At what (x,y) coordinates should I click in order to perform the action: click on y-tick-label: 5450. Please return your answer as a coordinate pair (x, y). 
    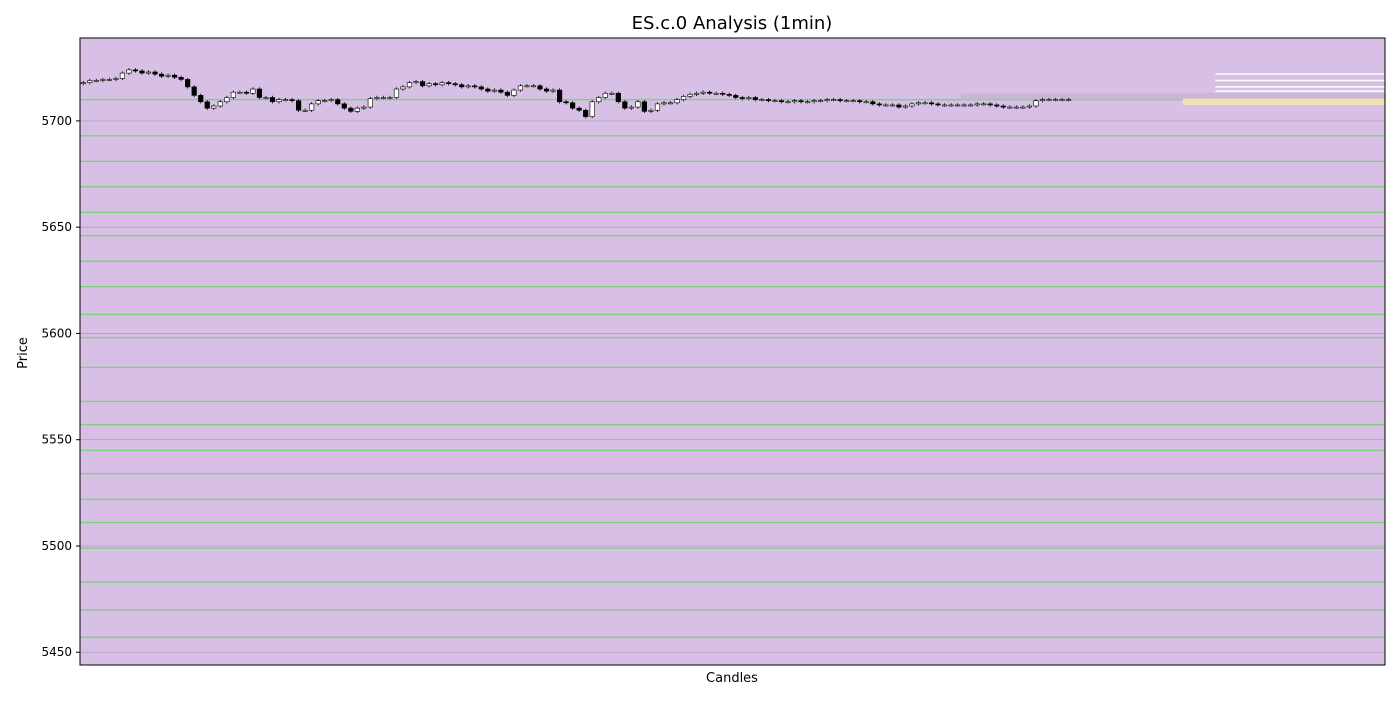
    Looking at the image, I should click on (56, 652).